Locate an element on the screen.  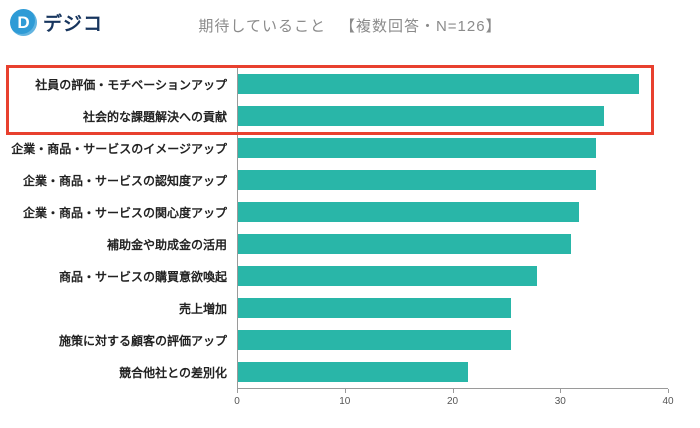
x-axis-line is located at coordinates (452, 388).